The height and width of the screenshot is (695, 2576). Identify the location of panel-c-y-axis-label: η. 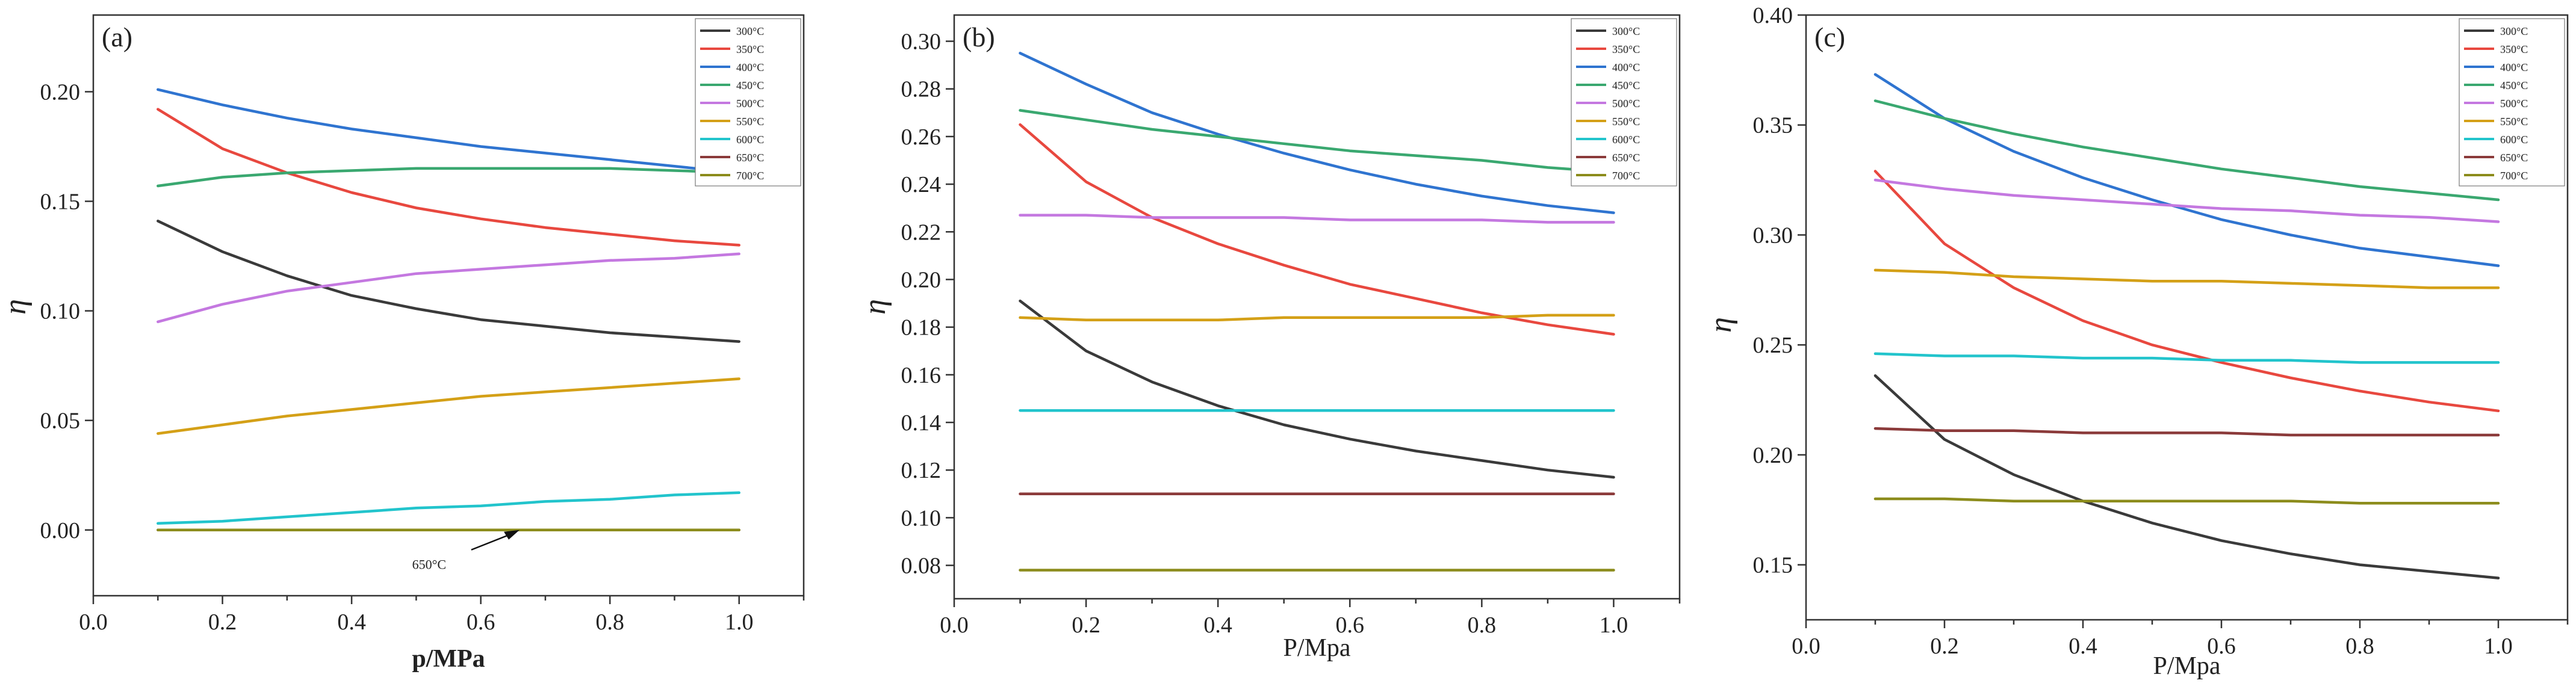
(1721, 325).